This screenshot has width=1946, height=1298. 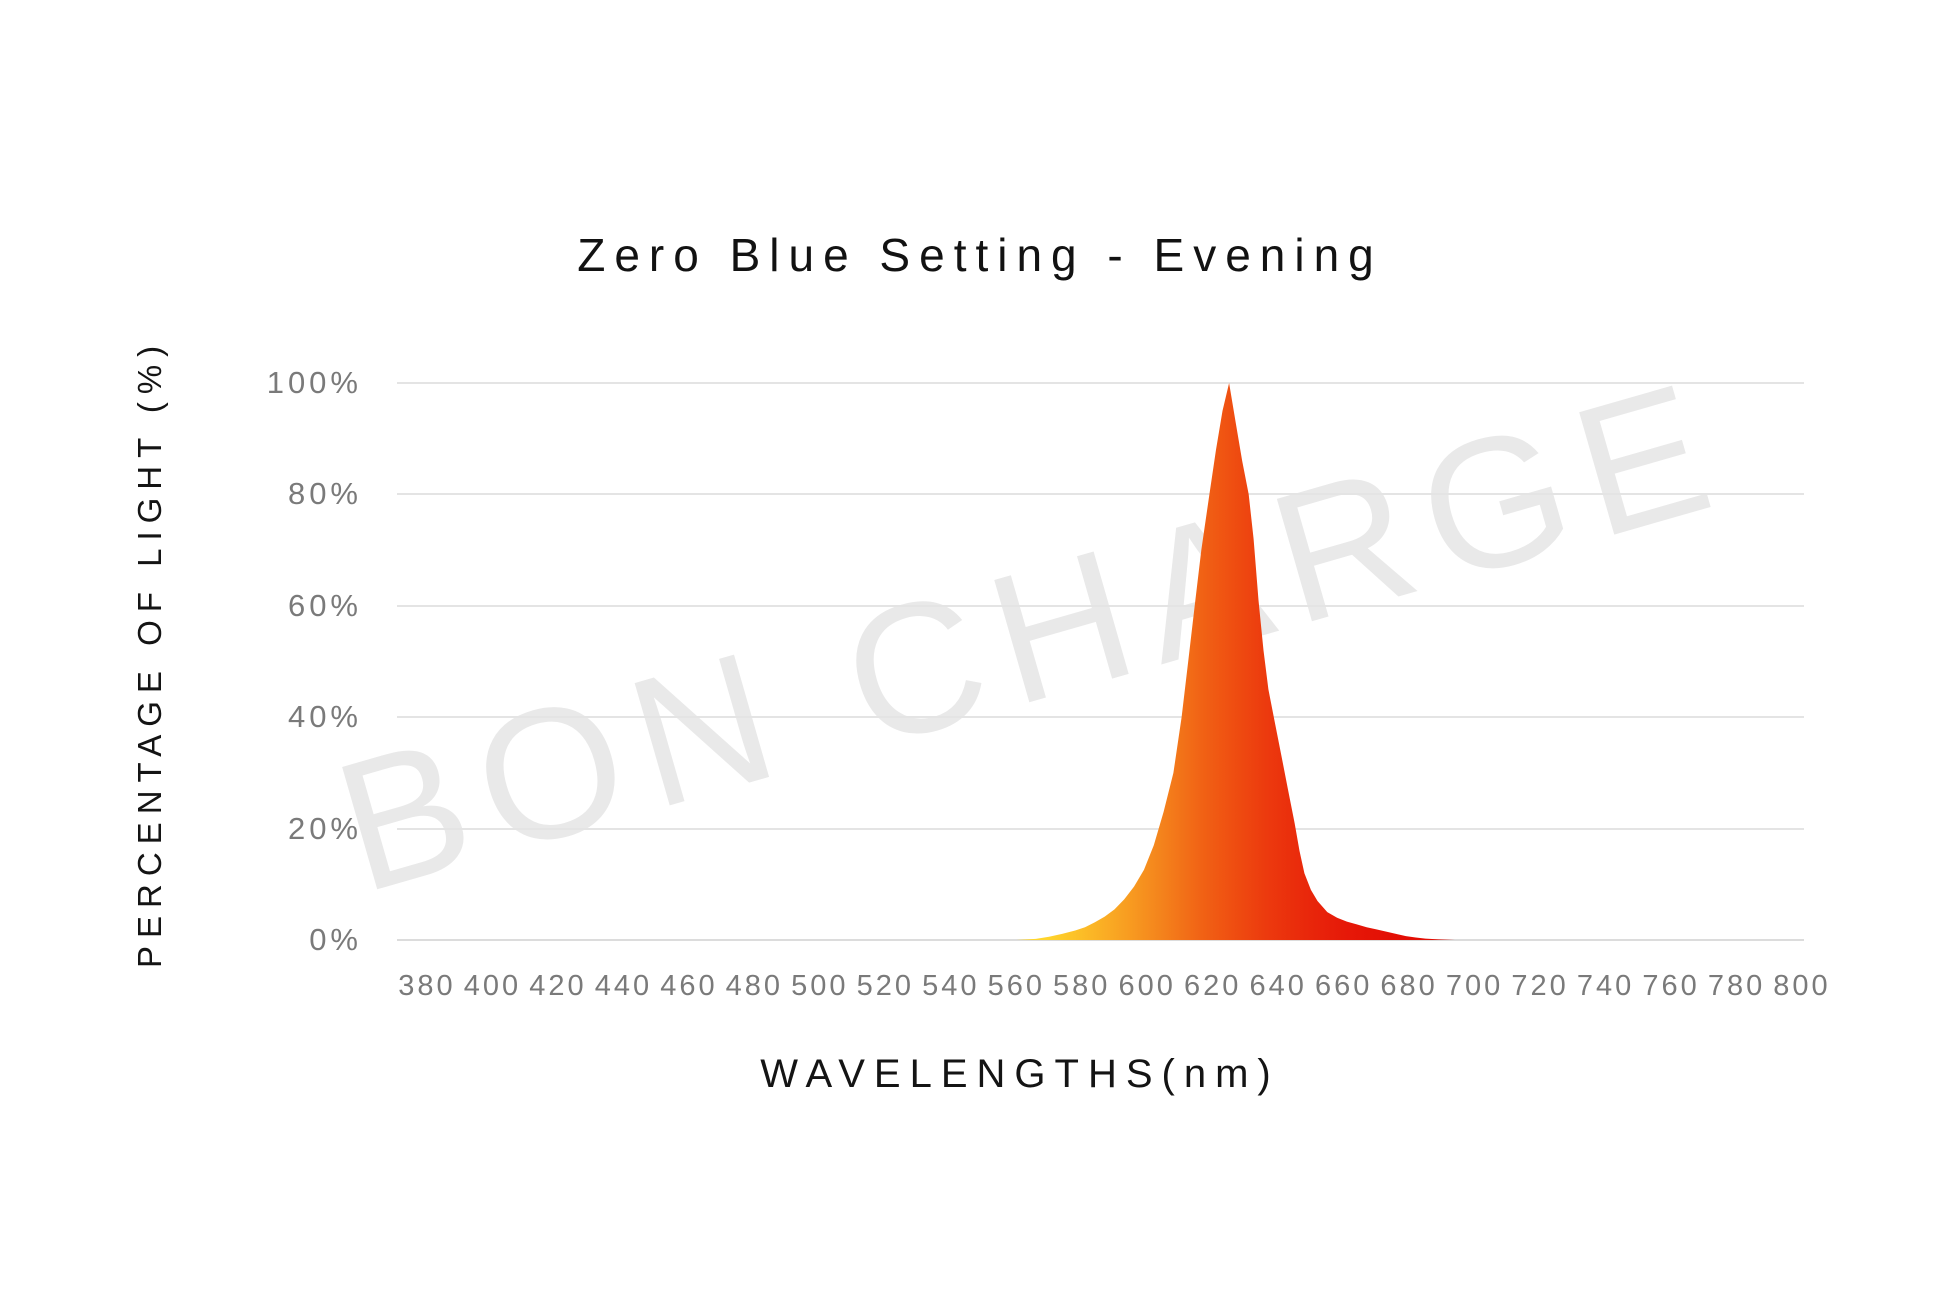 I want to click on y-axis-title: PERCENTAGE OF LIGHT (%), so click(x=149, y=652).